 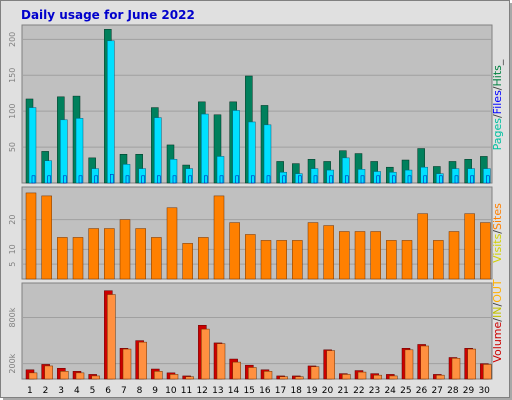 I want to click on day-label: 9, so click(x=155, y=391).